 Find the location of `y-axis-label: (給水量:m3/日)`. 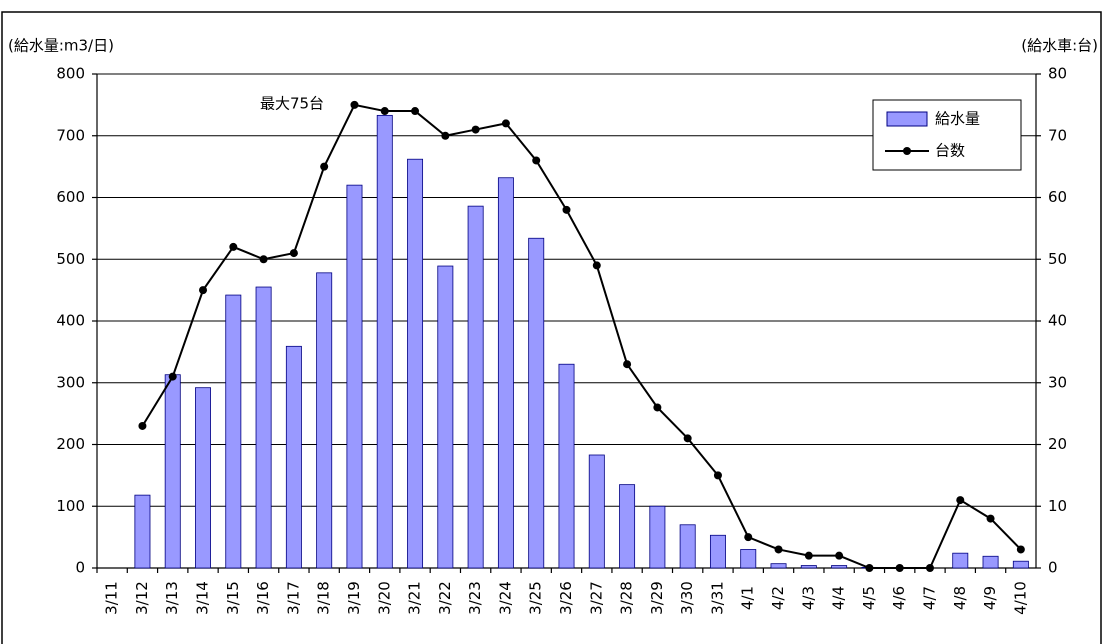

y-axis-label: (給水量:m3/日) is located at coordinates (61, 46).